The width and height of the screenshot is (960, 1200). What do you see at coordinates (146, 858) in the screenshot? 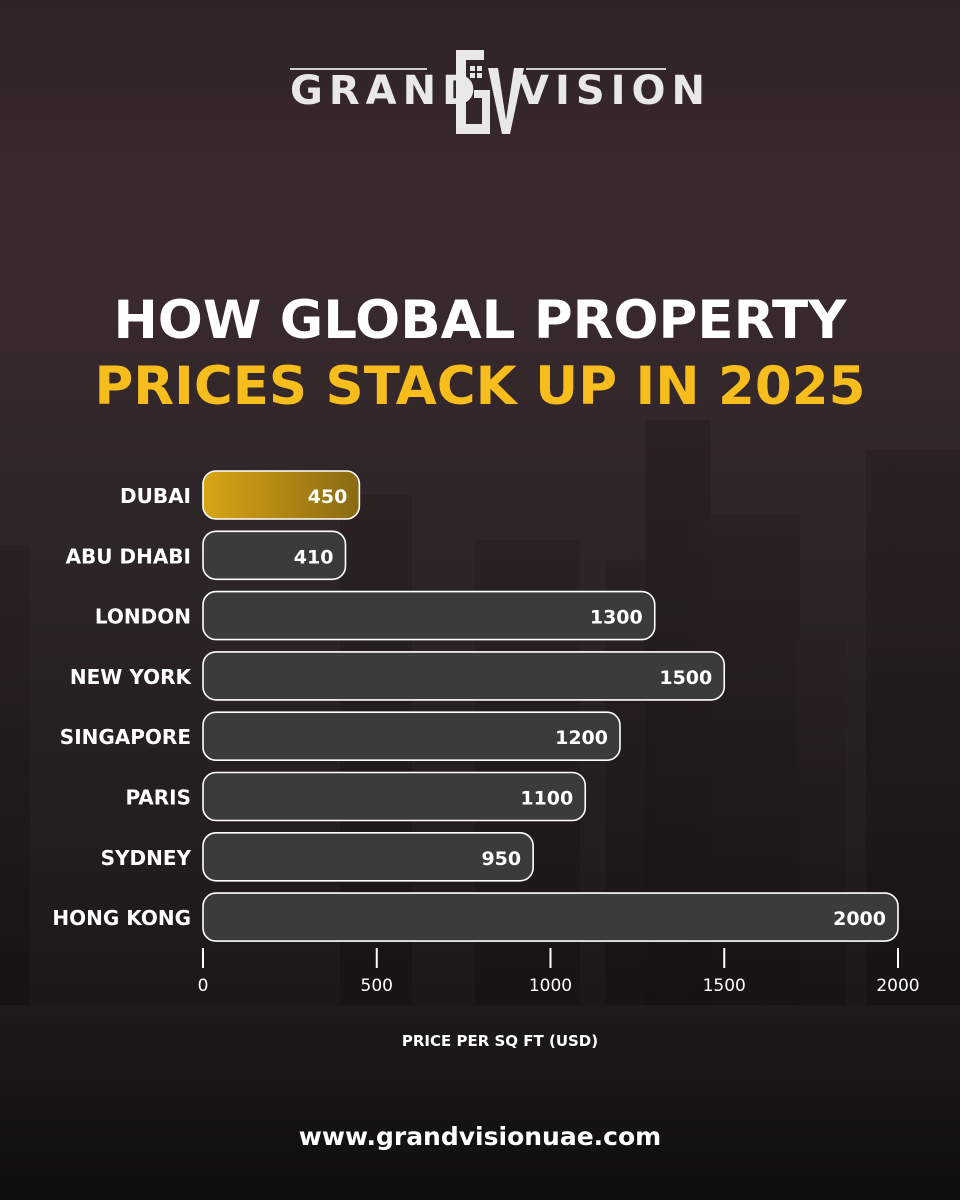
I see `category-label-sydney: SYDNEY` at bounding box center [146, 858].